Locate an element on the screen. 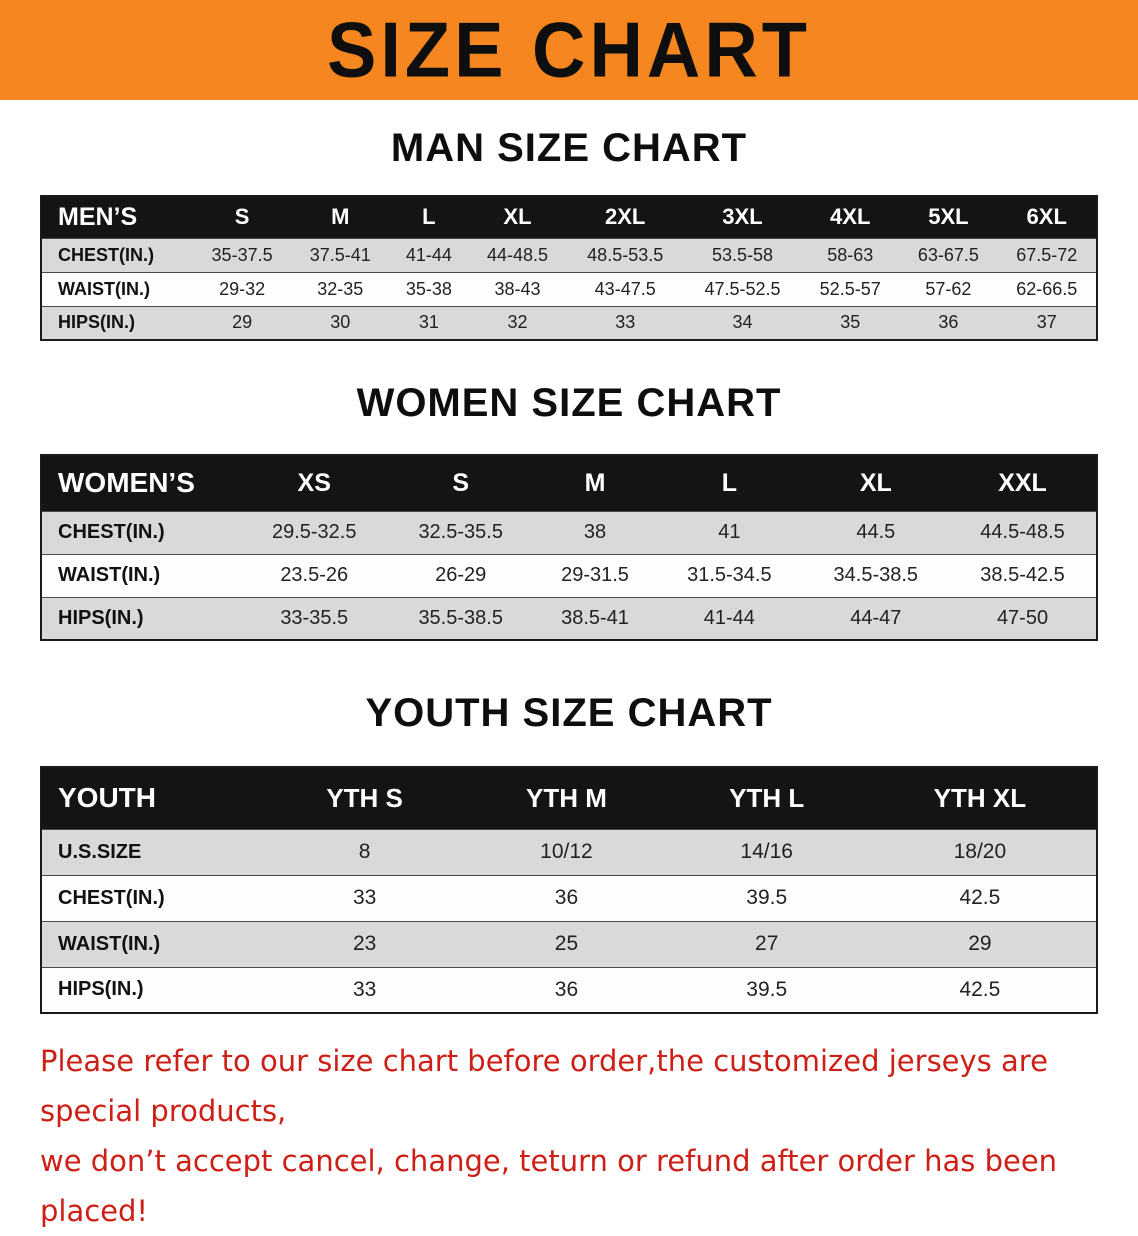 The width and height of the screenshot is (1138, 1236). banner: SIZE CHART is located at coordinates (569, 50).